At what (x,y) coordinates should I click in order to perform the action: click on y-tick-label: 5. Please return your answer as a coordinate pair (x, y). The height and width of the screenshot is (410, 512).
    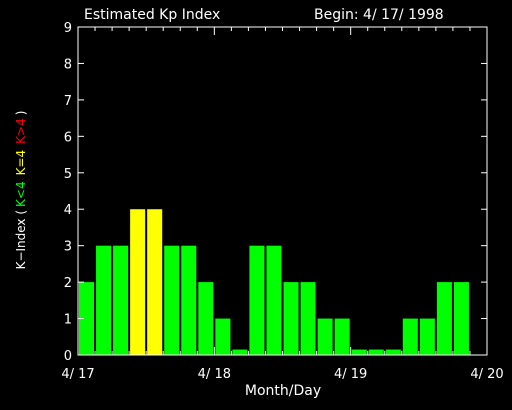
    Looking at the image, I should click on (68, 174).